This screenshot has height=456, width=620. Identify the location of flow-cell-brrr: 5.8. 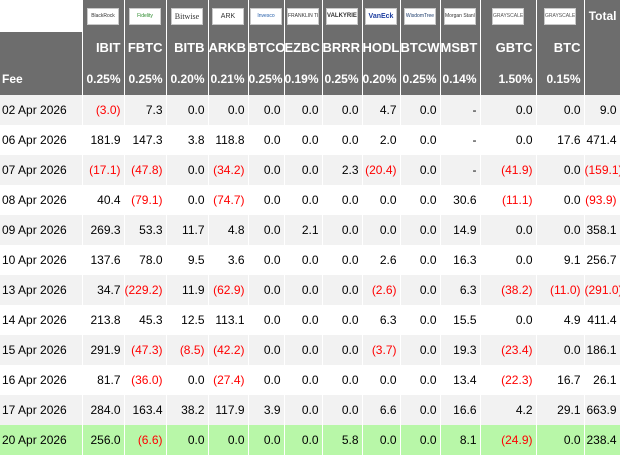
(342, 440).